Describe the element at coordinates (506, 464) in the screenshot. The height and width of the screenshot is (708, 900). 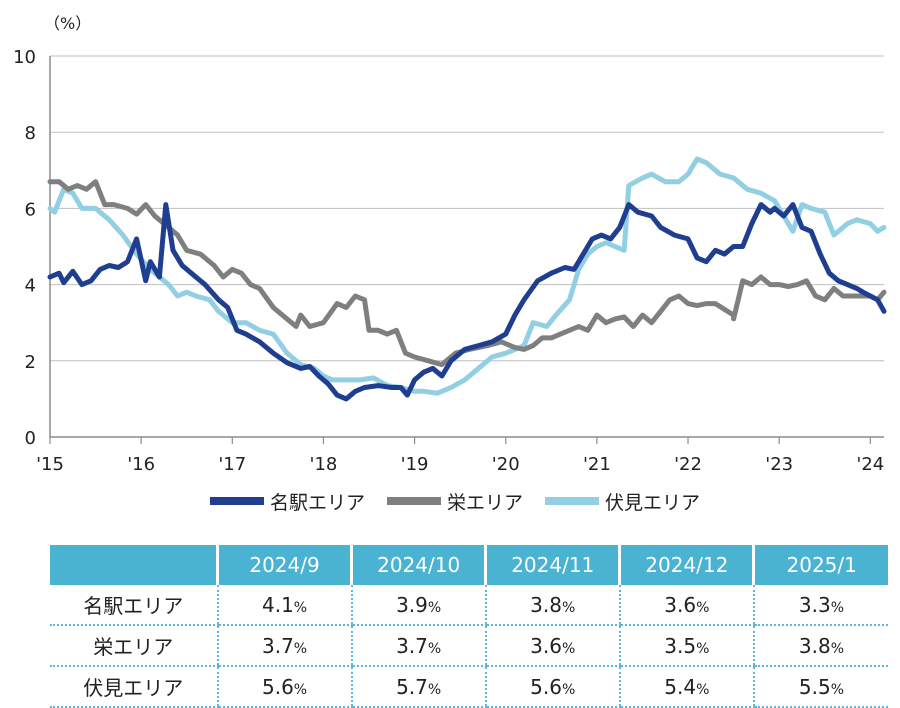
I see `x-tick-label: '20` at that location.